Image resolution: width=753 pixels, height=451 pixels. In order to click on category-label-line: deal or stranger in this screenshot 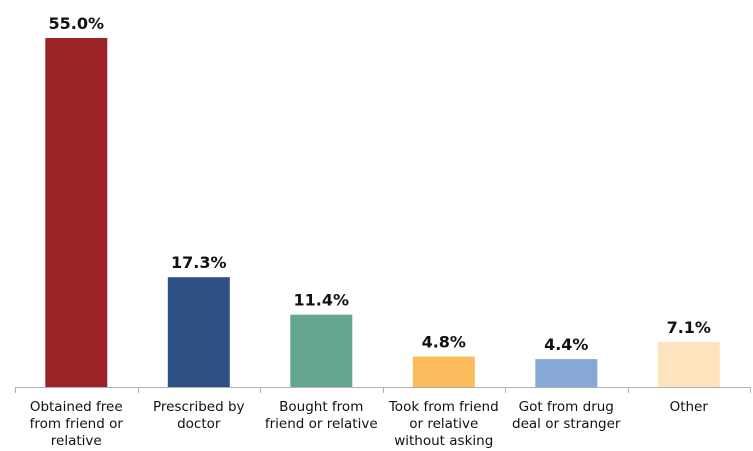, I will do `click(566, 424)`.